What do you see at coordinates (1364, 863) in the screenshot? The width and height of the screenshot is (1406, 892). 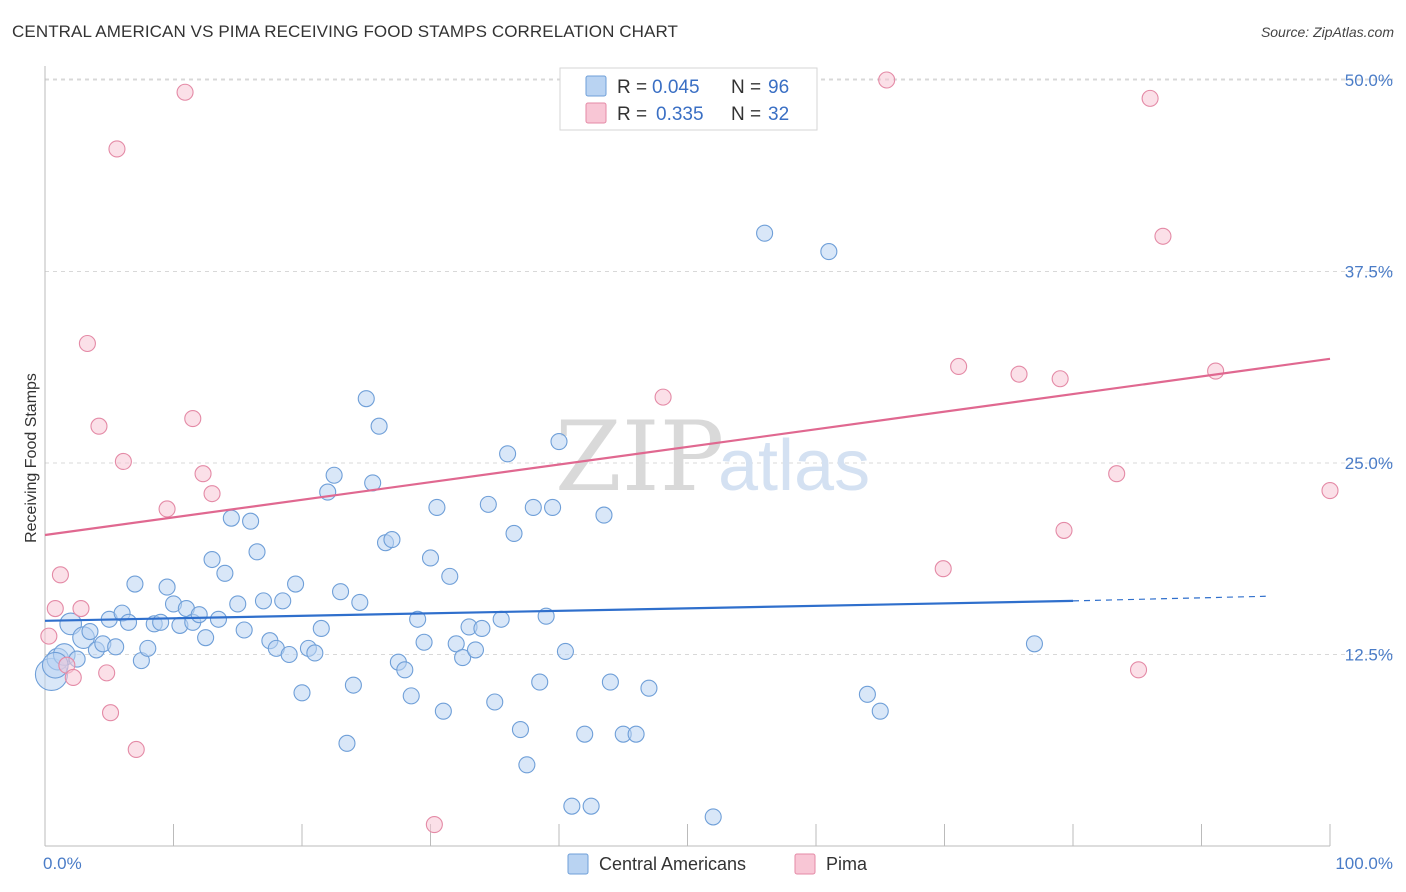 I see `x-tick-label-1: 100.0%` at bounding box center [1364, 863].